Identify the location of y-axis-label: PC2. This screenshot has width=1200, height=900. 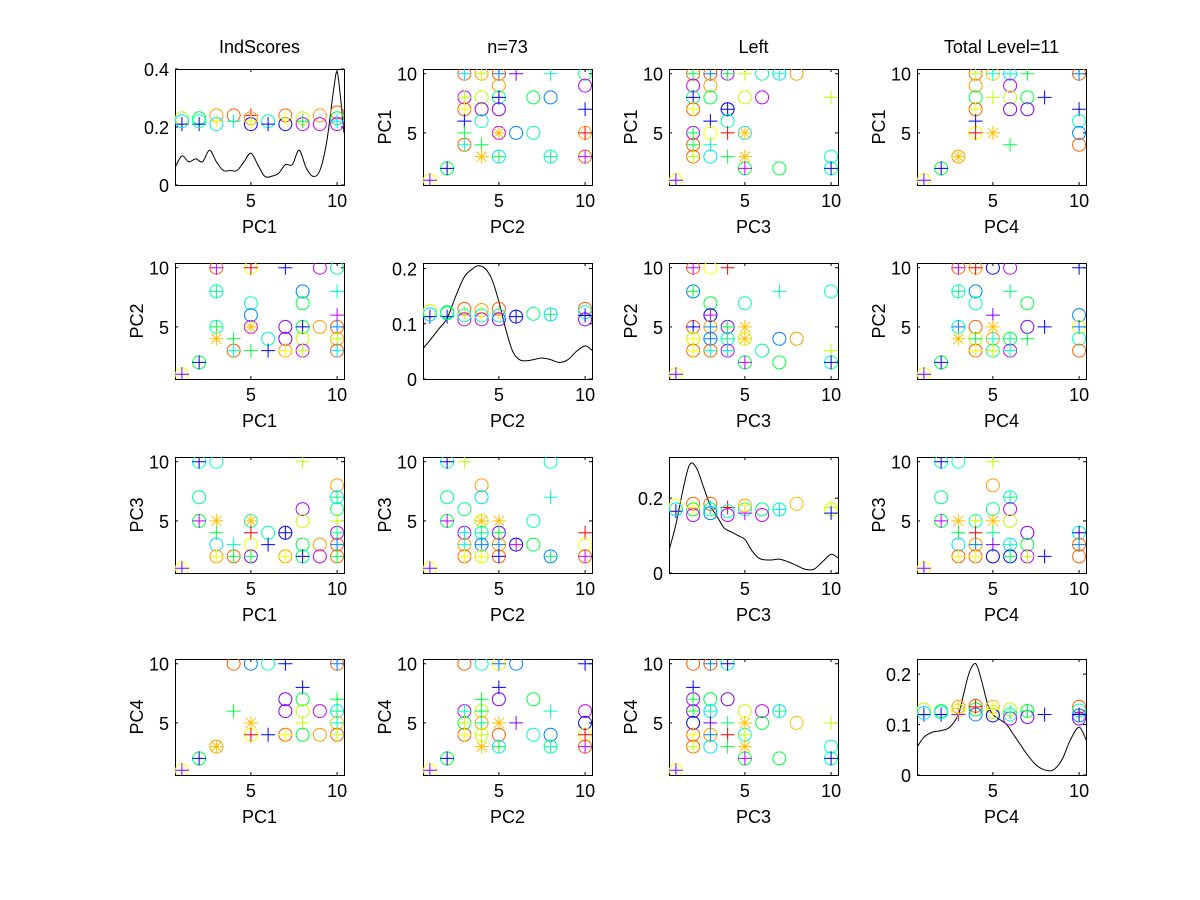
(137, 320).